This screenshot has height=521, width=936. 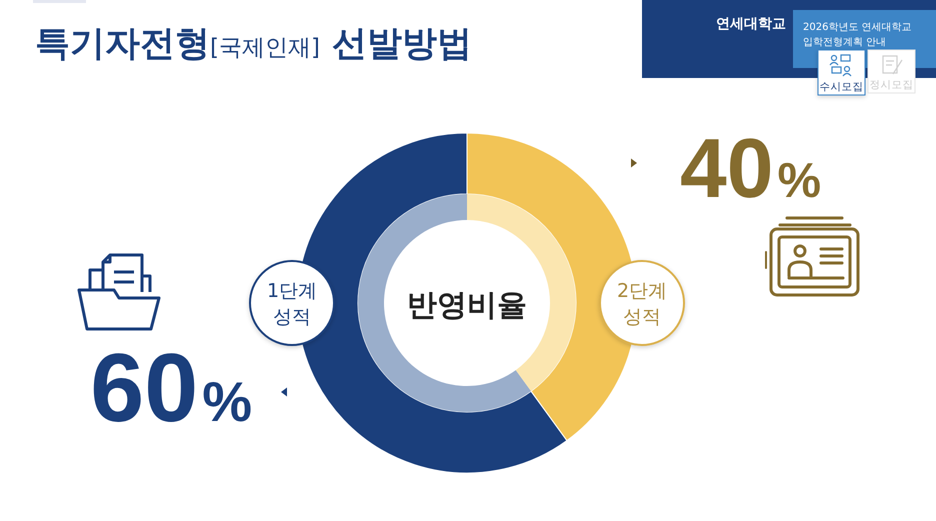 I want to click on text: 반영비율, so click(x=467, y=305).